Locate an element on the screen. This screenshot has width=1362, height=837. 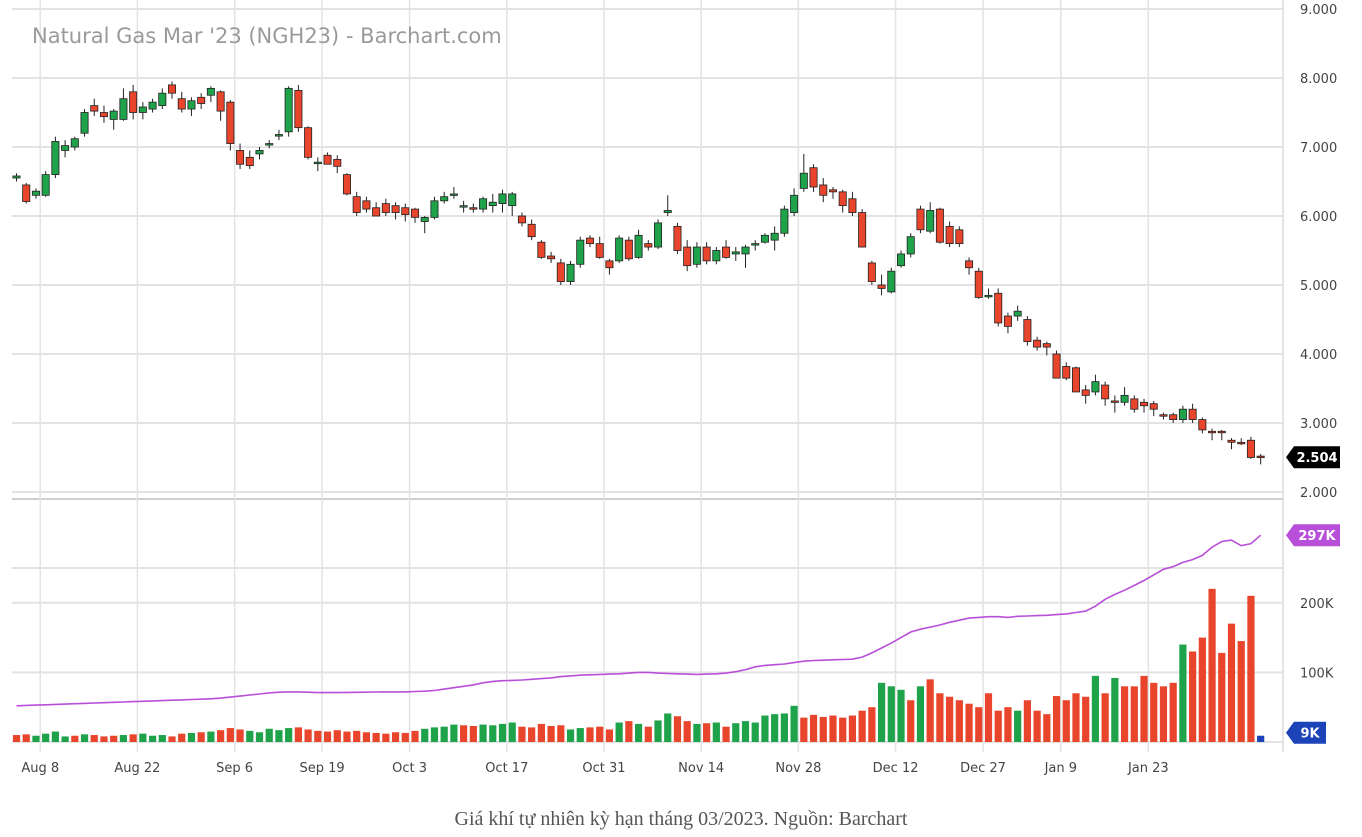
date-tick-label: Dec 12 is located at coordinates (896, 768).